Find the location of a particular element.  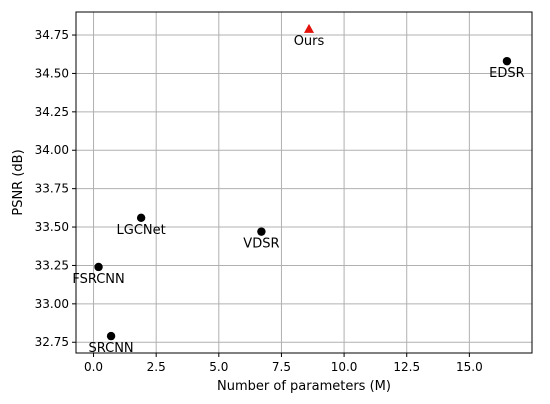

point-fsrcnn-label: FSRCNN is located at coordinates (98, 279).